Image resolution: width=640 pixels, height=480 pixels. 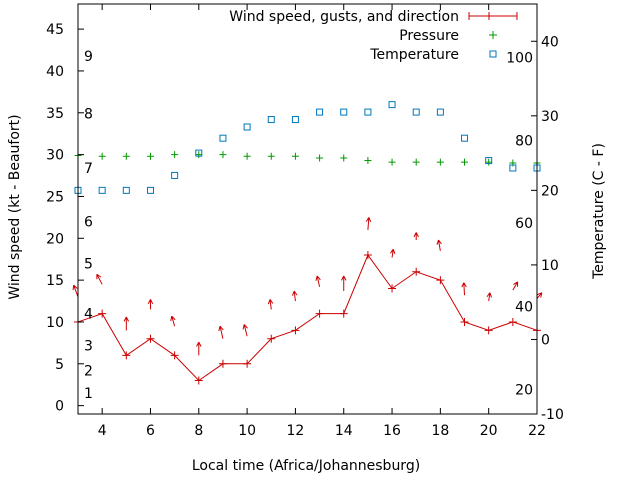 I want to click on beaufort-label: 1, so click(x=88, y=394).